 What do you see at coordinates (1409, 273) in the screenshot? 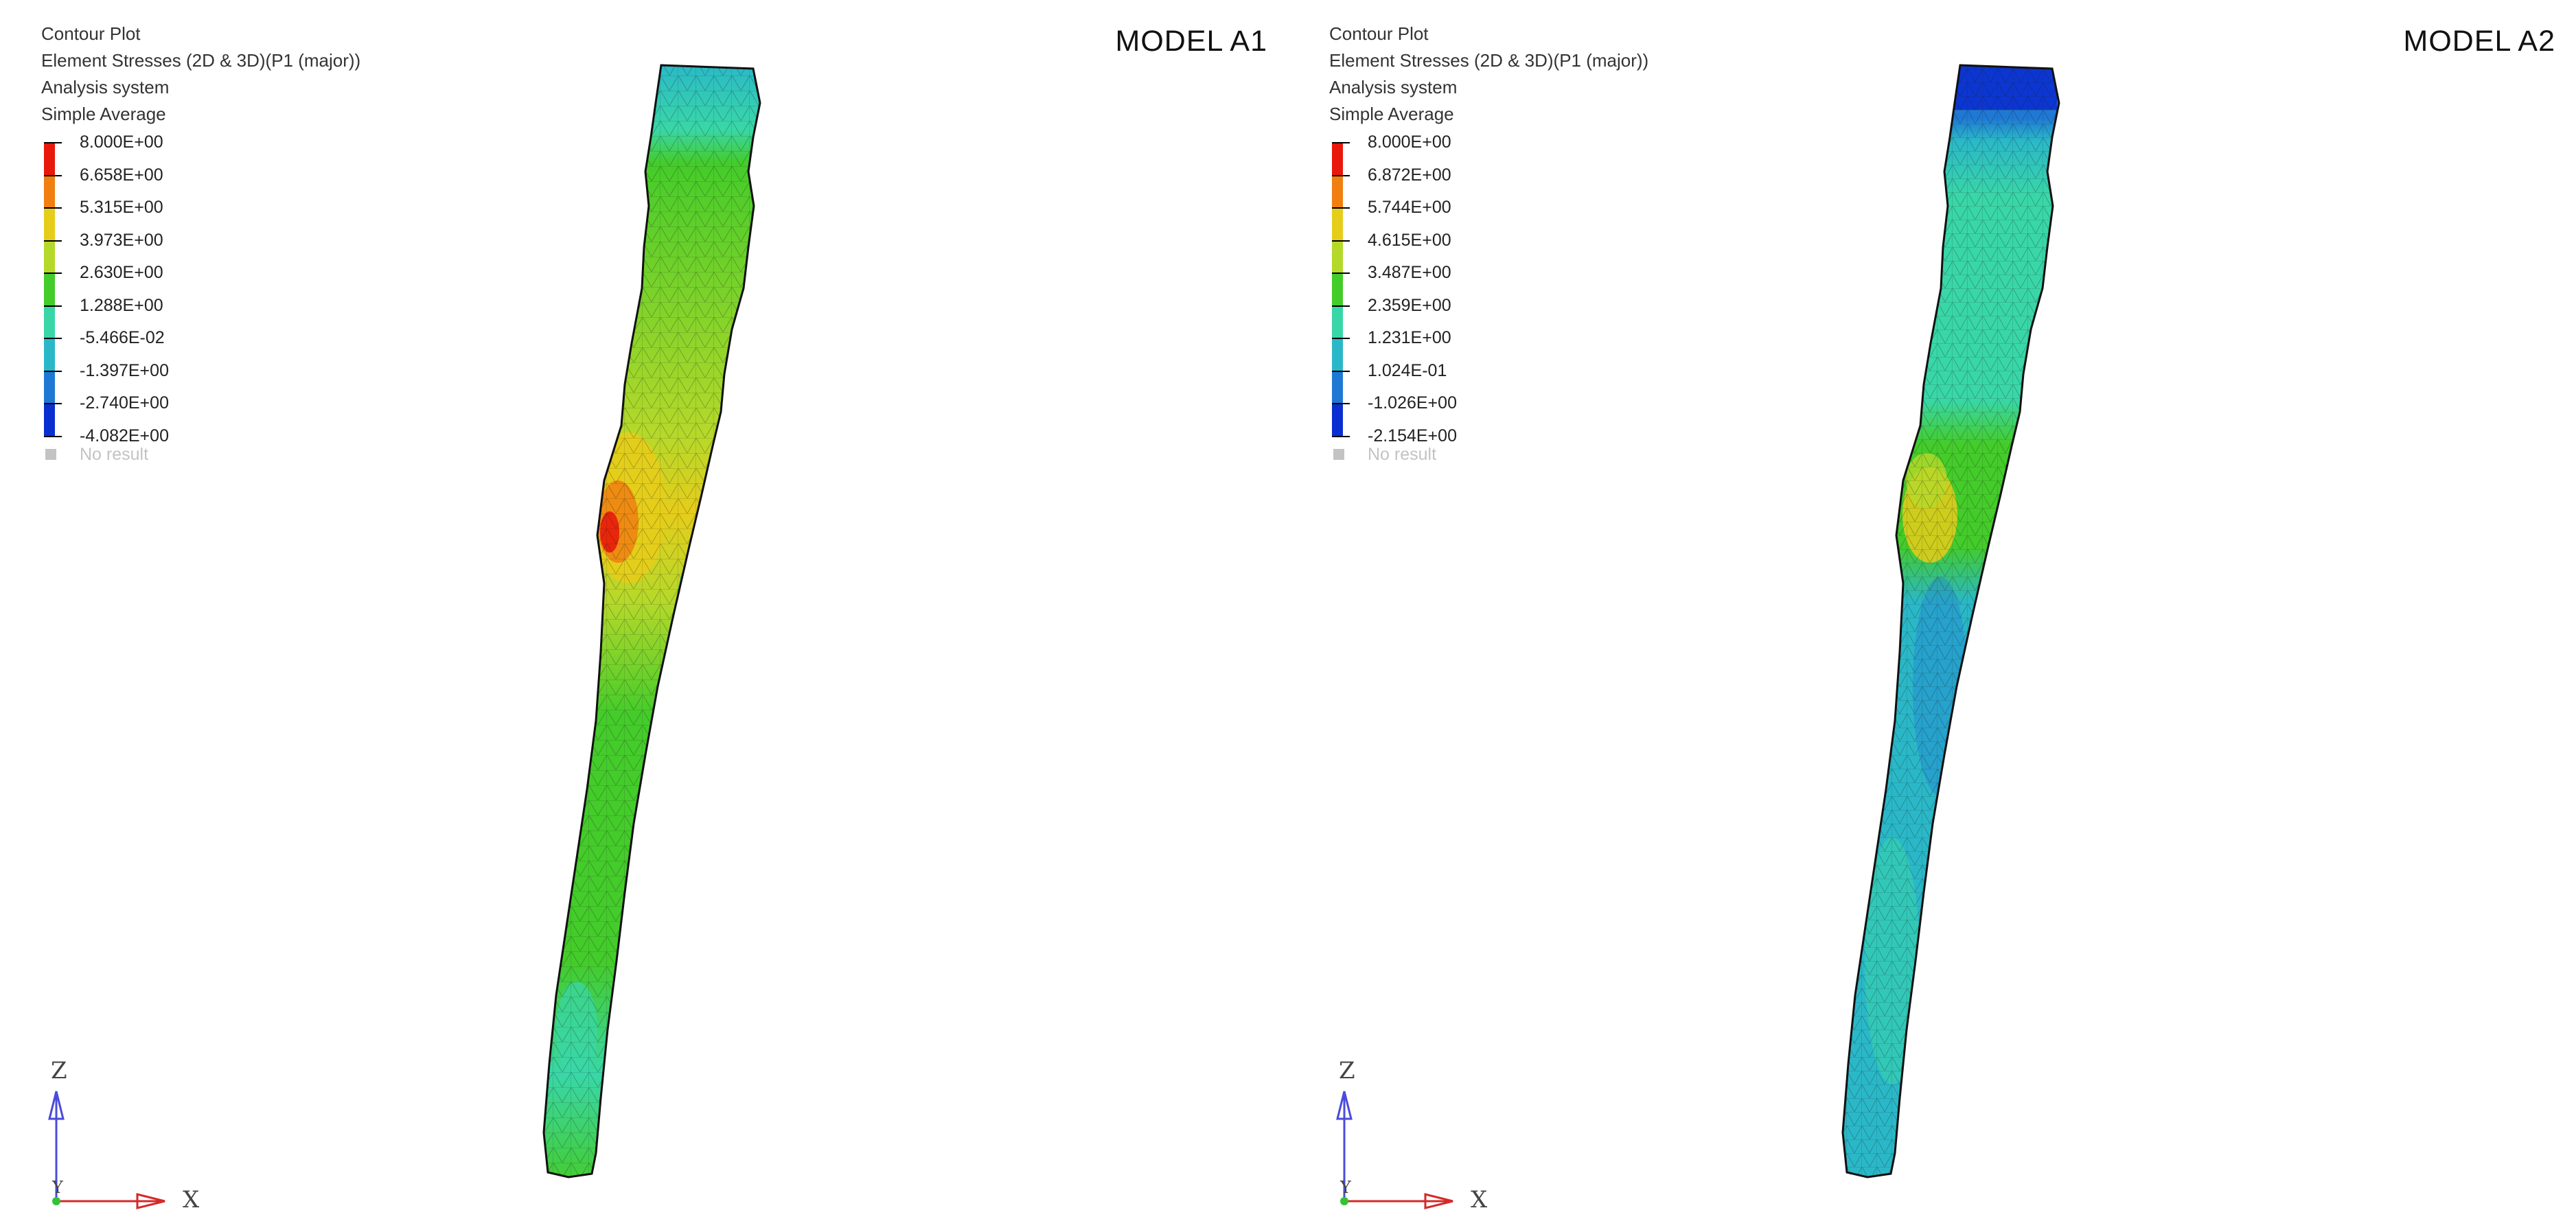
I see `legend-value: 3.487E+00` at bounding box center [1409, 273].